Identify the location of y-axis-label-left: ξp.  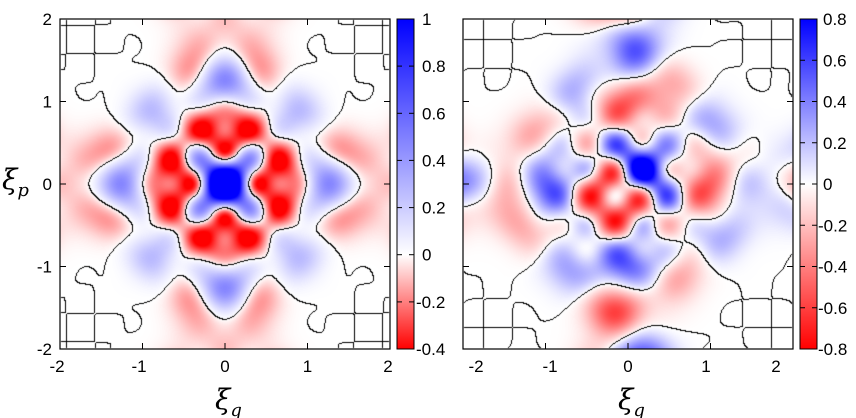
(15, 182).